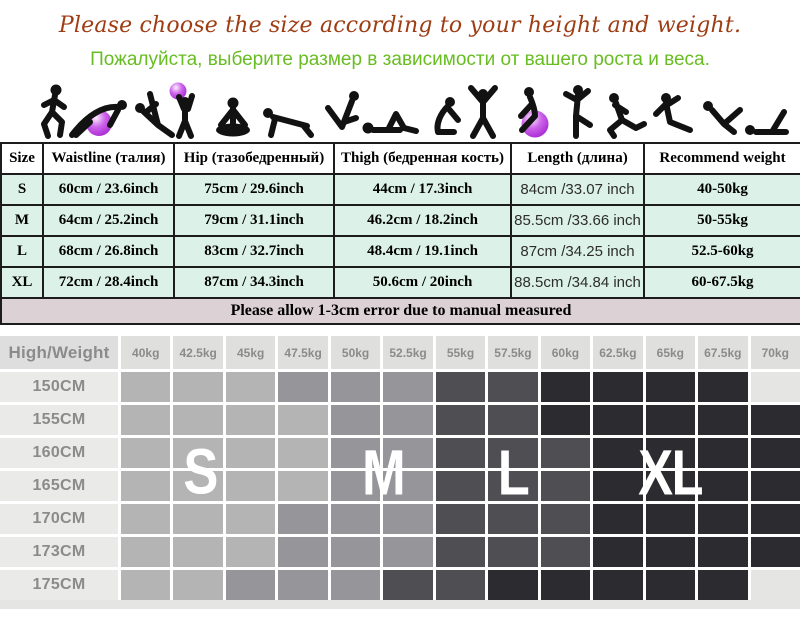 The image size is (800, 627). I want to click on grid-weight-label: 50kg, so click(355, 352).